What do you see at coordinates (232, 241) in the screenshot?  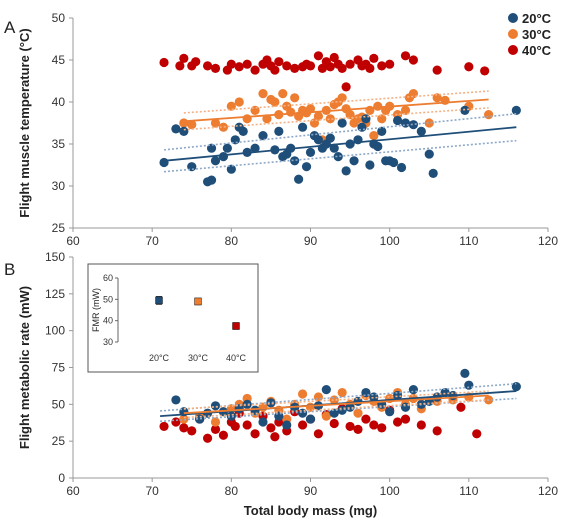 I see `panel-a-x-tick-label: 80` at bounding box center [232, 241].